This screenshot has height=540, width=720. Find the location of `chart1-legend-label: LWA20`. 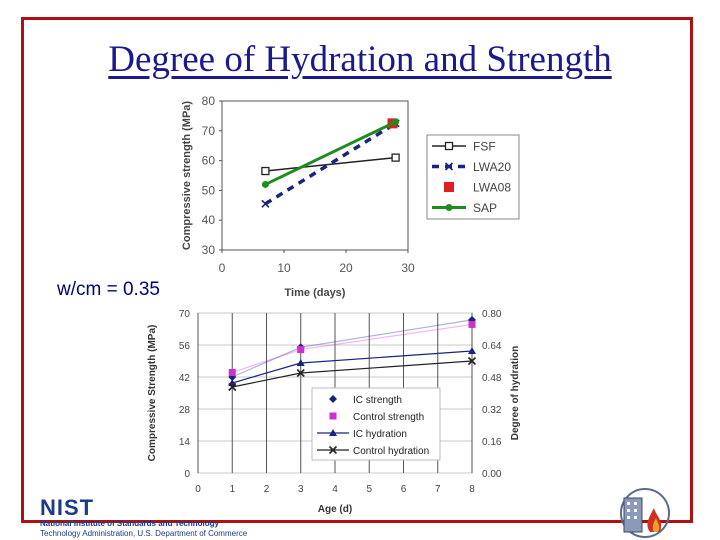

chart1-legend-label: LWA20 is located at coordinates (492, 167).